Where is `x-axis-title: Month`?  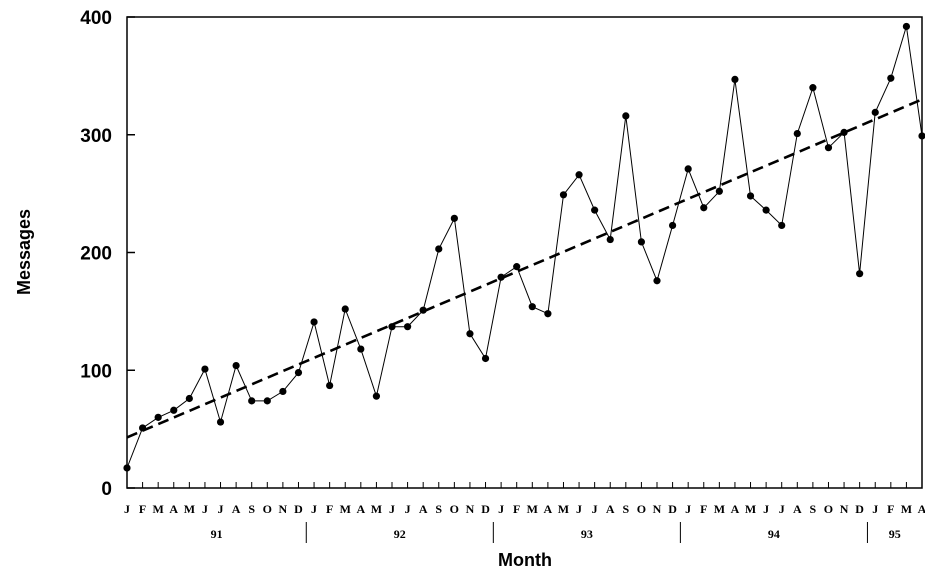
x-axis-title: Month is located at coordinates (525, 560).